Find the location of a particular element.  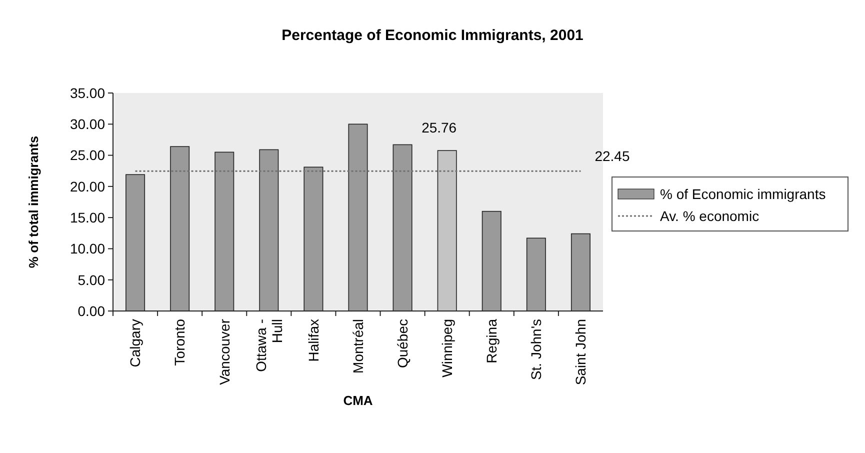

x-tick-label: Vancouver is located at coordinates (224, 351).